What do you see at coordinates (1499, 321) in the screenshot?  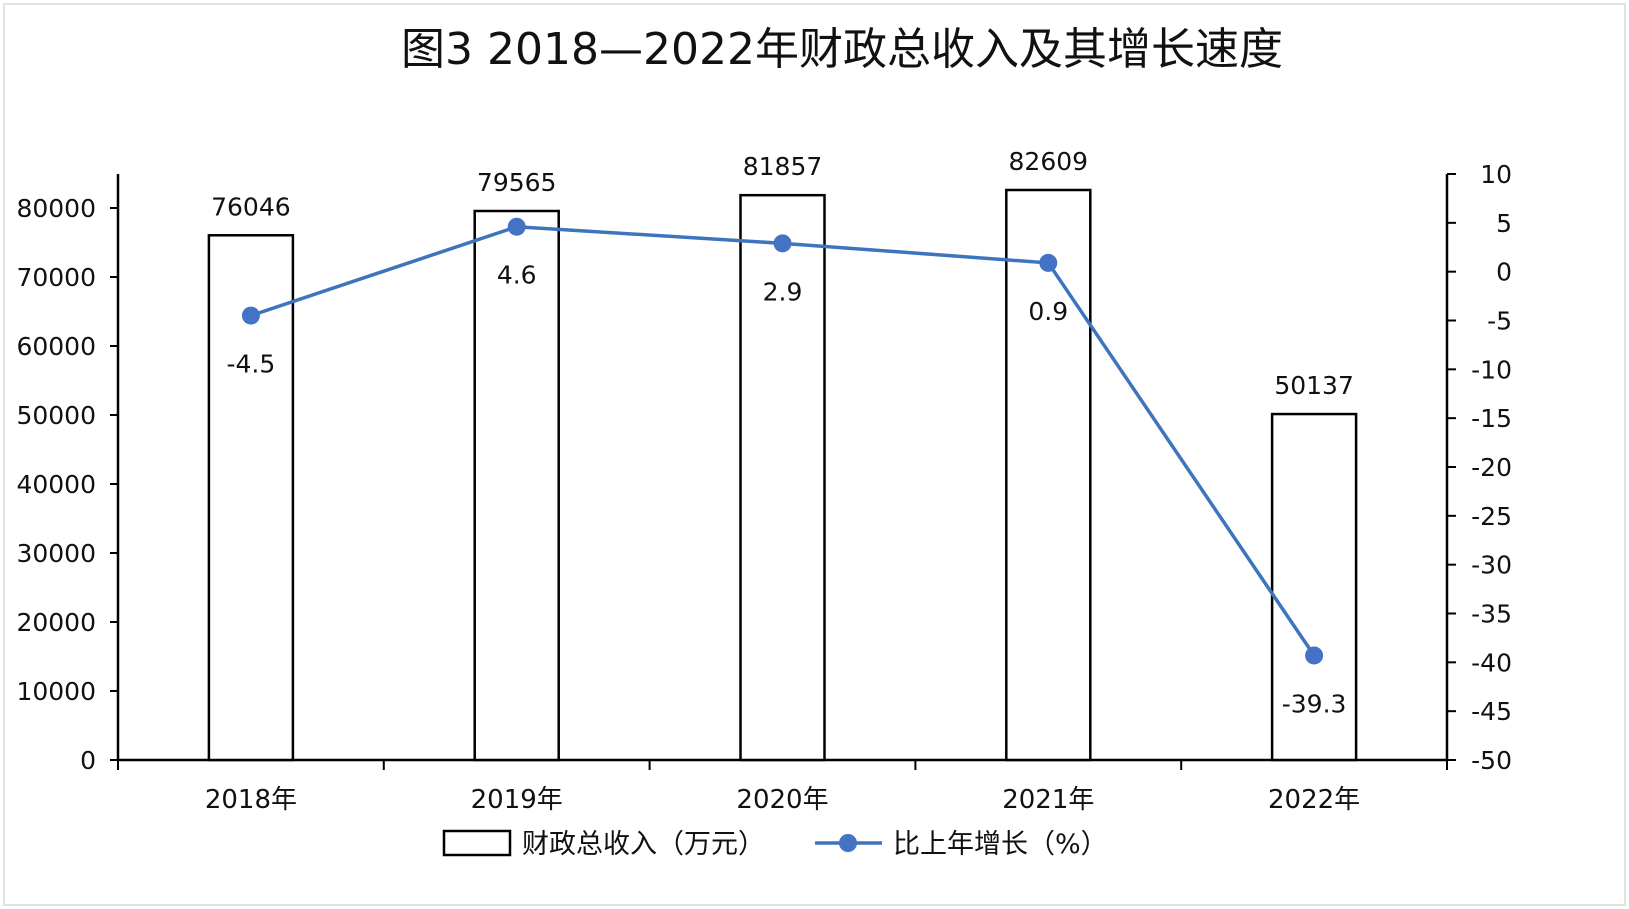 I see `right-tick-label: -5` at bounding box center [1499, 321].